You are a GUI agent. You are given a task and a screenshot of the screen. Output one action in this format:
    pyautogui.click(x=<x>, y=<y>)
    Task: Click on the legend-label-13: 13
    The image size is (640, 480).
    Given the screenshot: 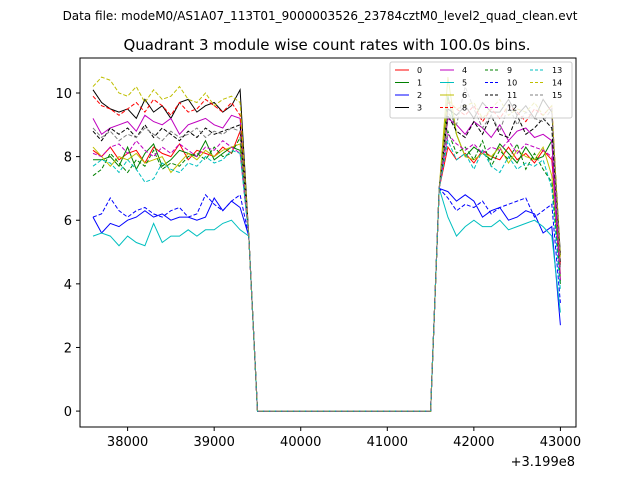 What is the action you would take?
    pyautogui.click(x=557, y=70)
    